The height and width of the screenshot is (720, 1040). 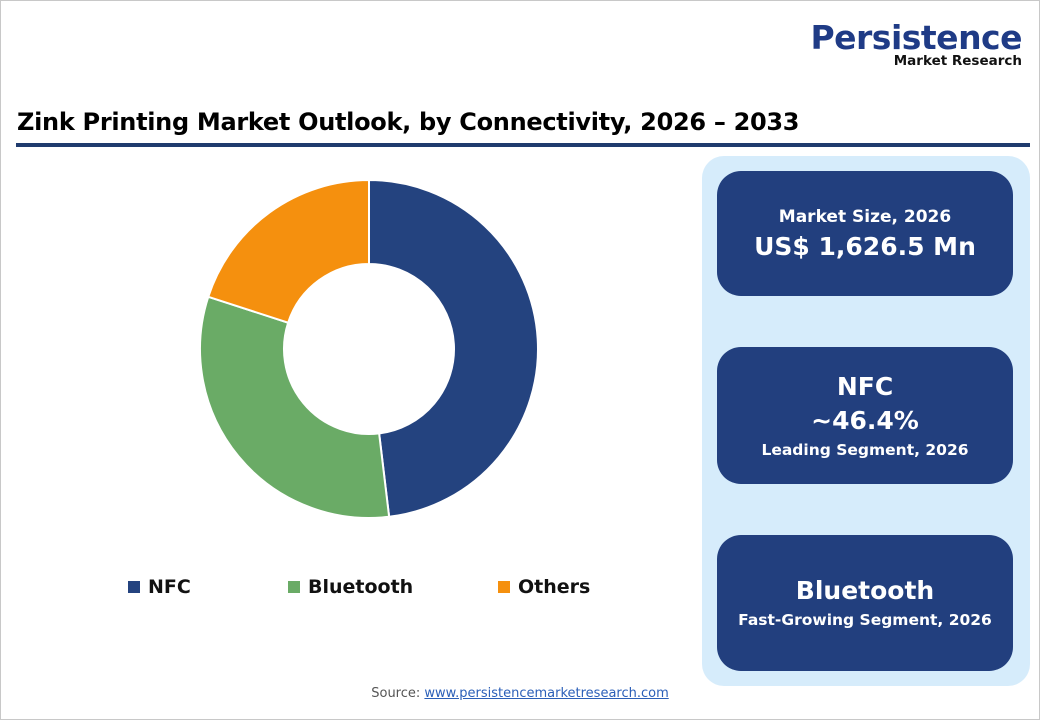 What do you see at coordinates (546, 693) in the screenshot?
I see `source-link: www.persistencemarketresearch.com` at bounding box center [546, 693].